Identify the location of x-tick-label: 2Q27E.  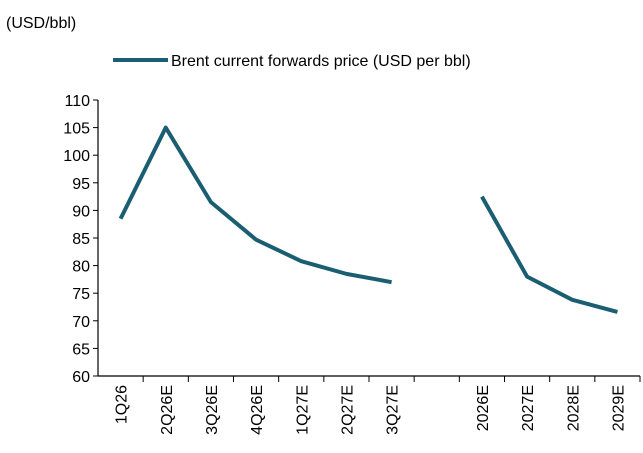
(347, 410).